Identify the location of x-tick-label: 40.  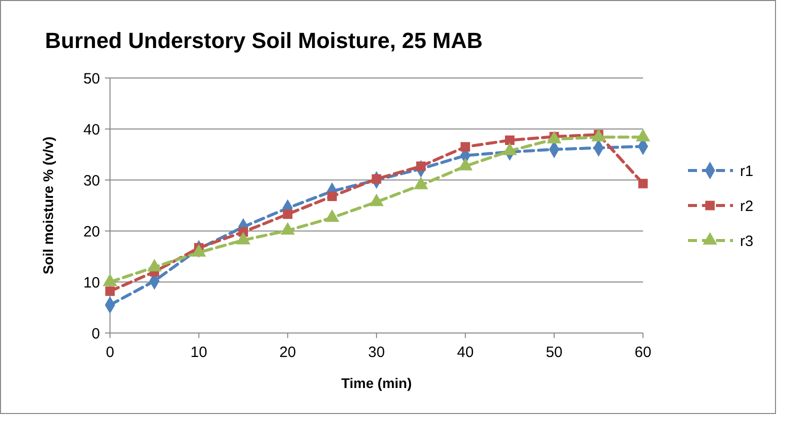
(465, 352).